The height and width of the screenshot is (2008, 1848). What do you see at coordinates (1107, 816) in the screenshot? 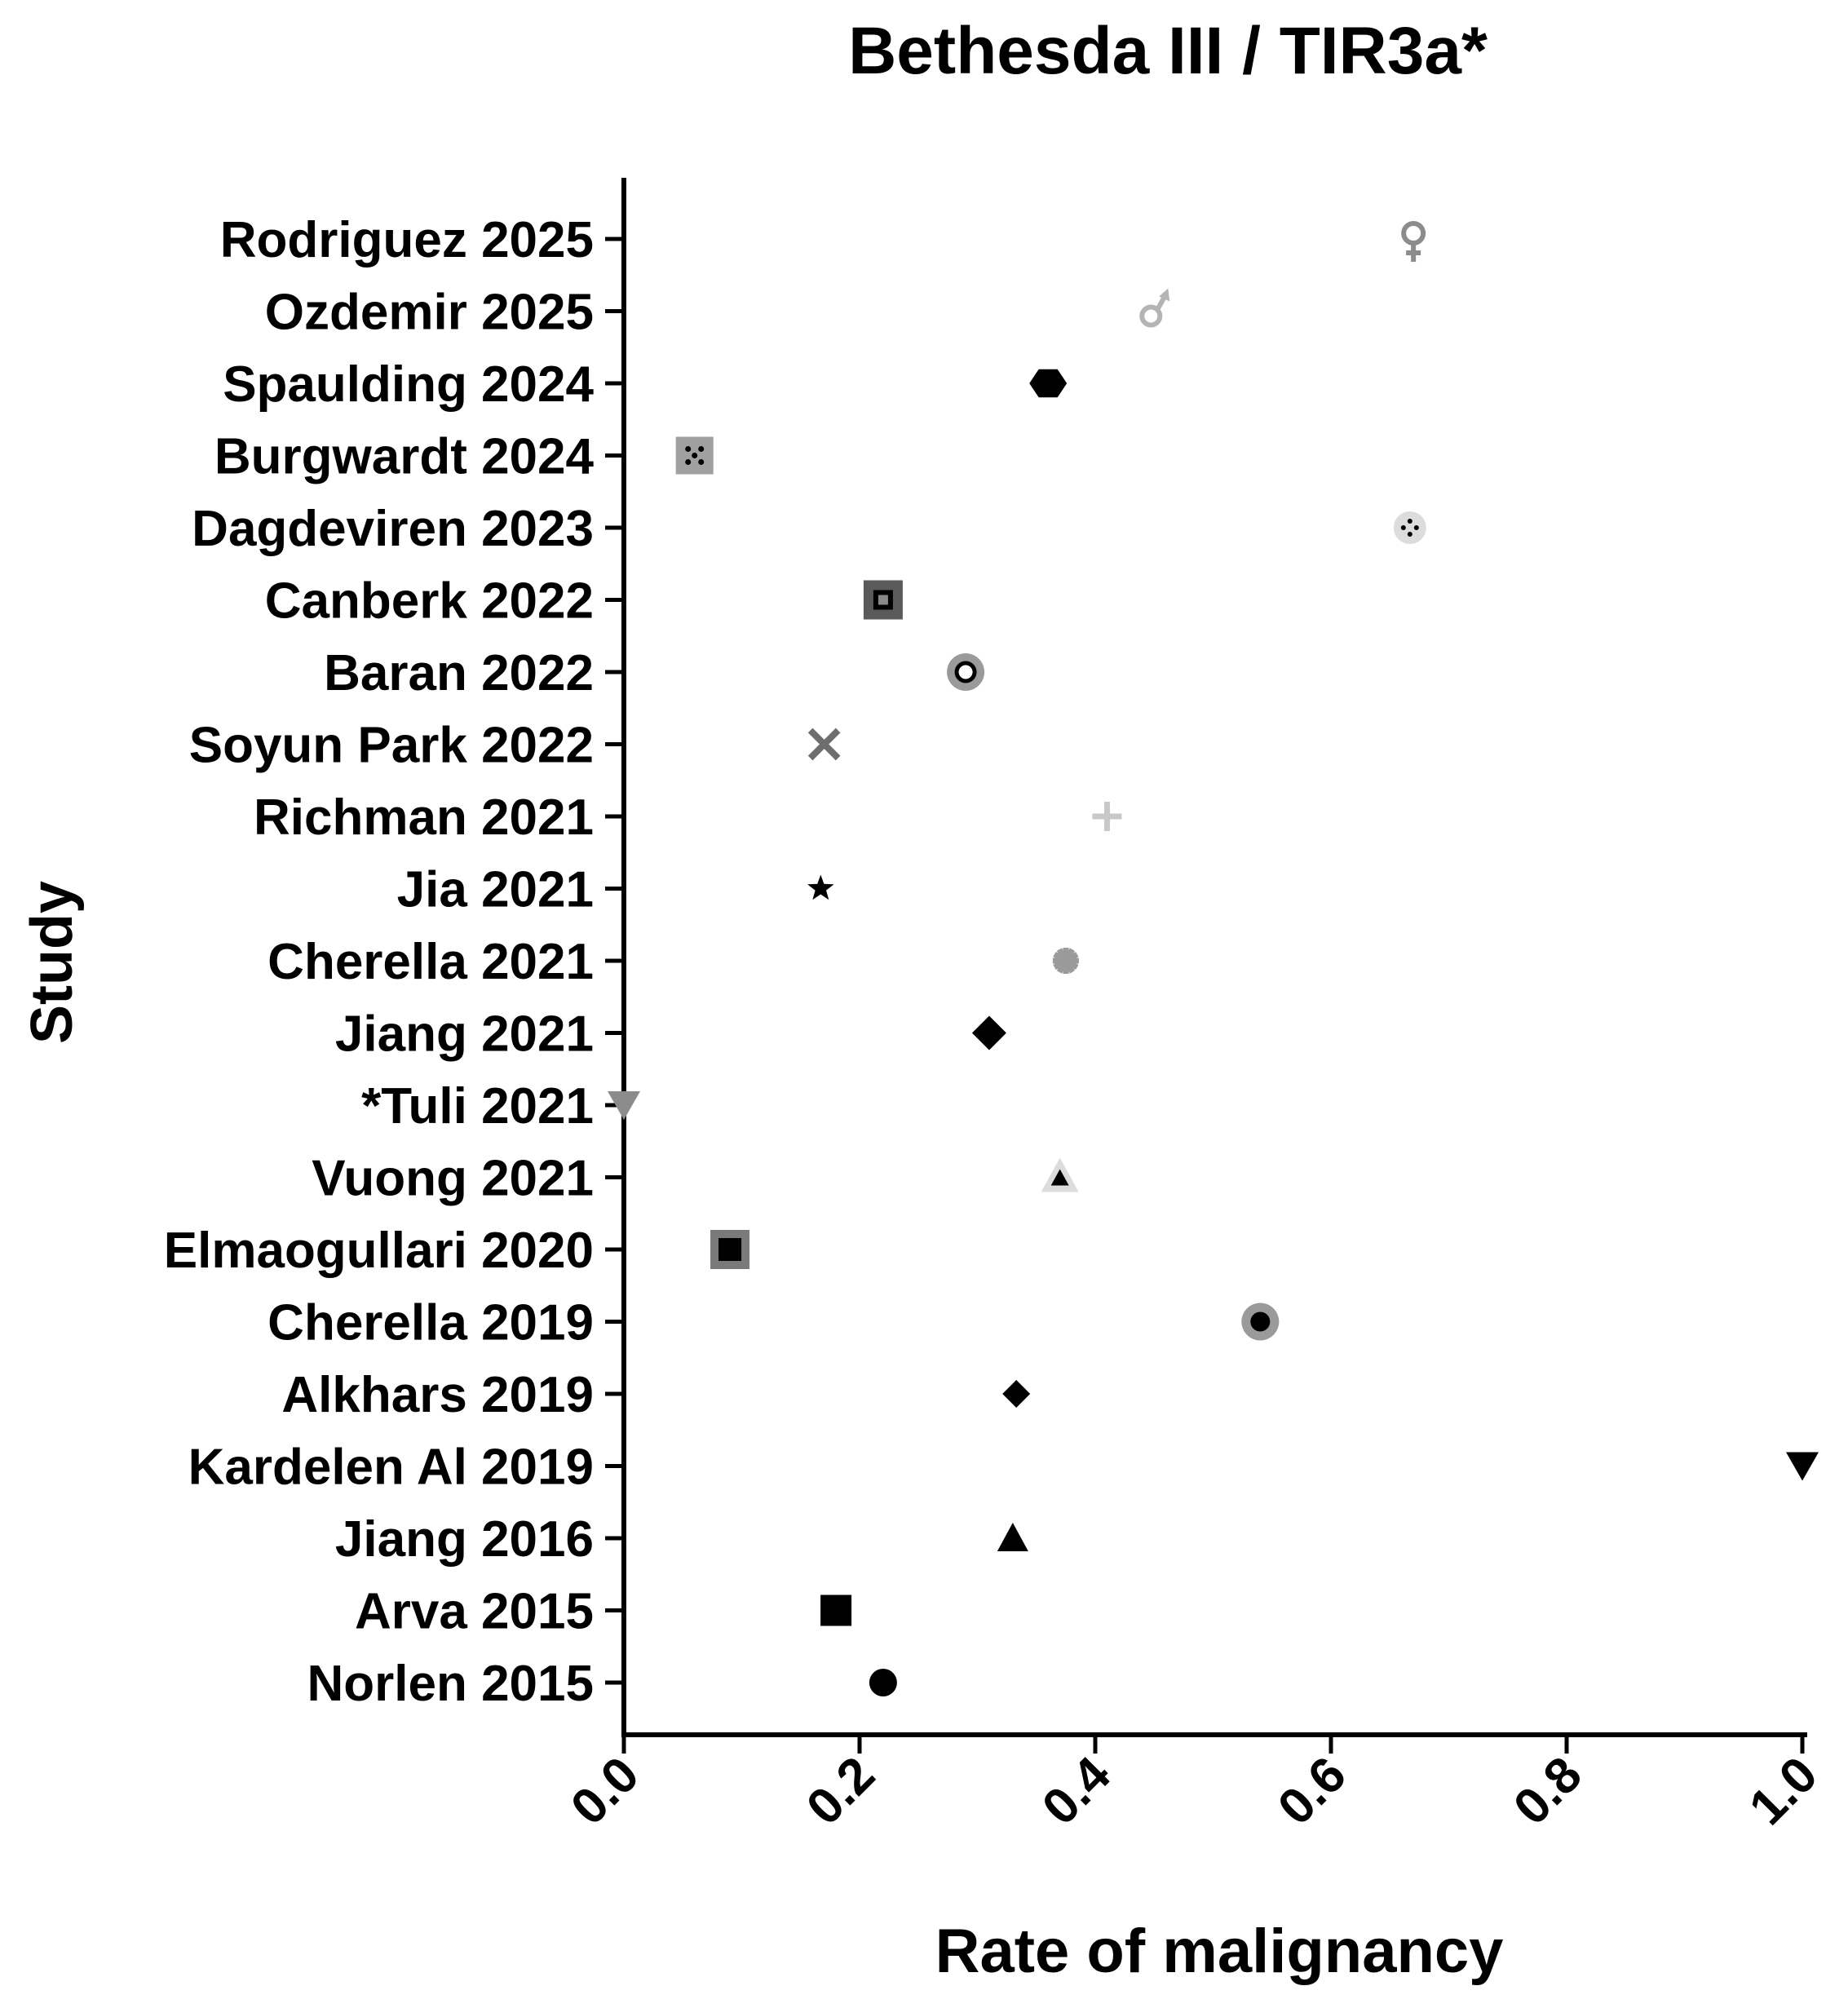
I see `data-point-plus` at bounding box center [1107, 816].